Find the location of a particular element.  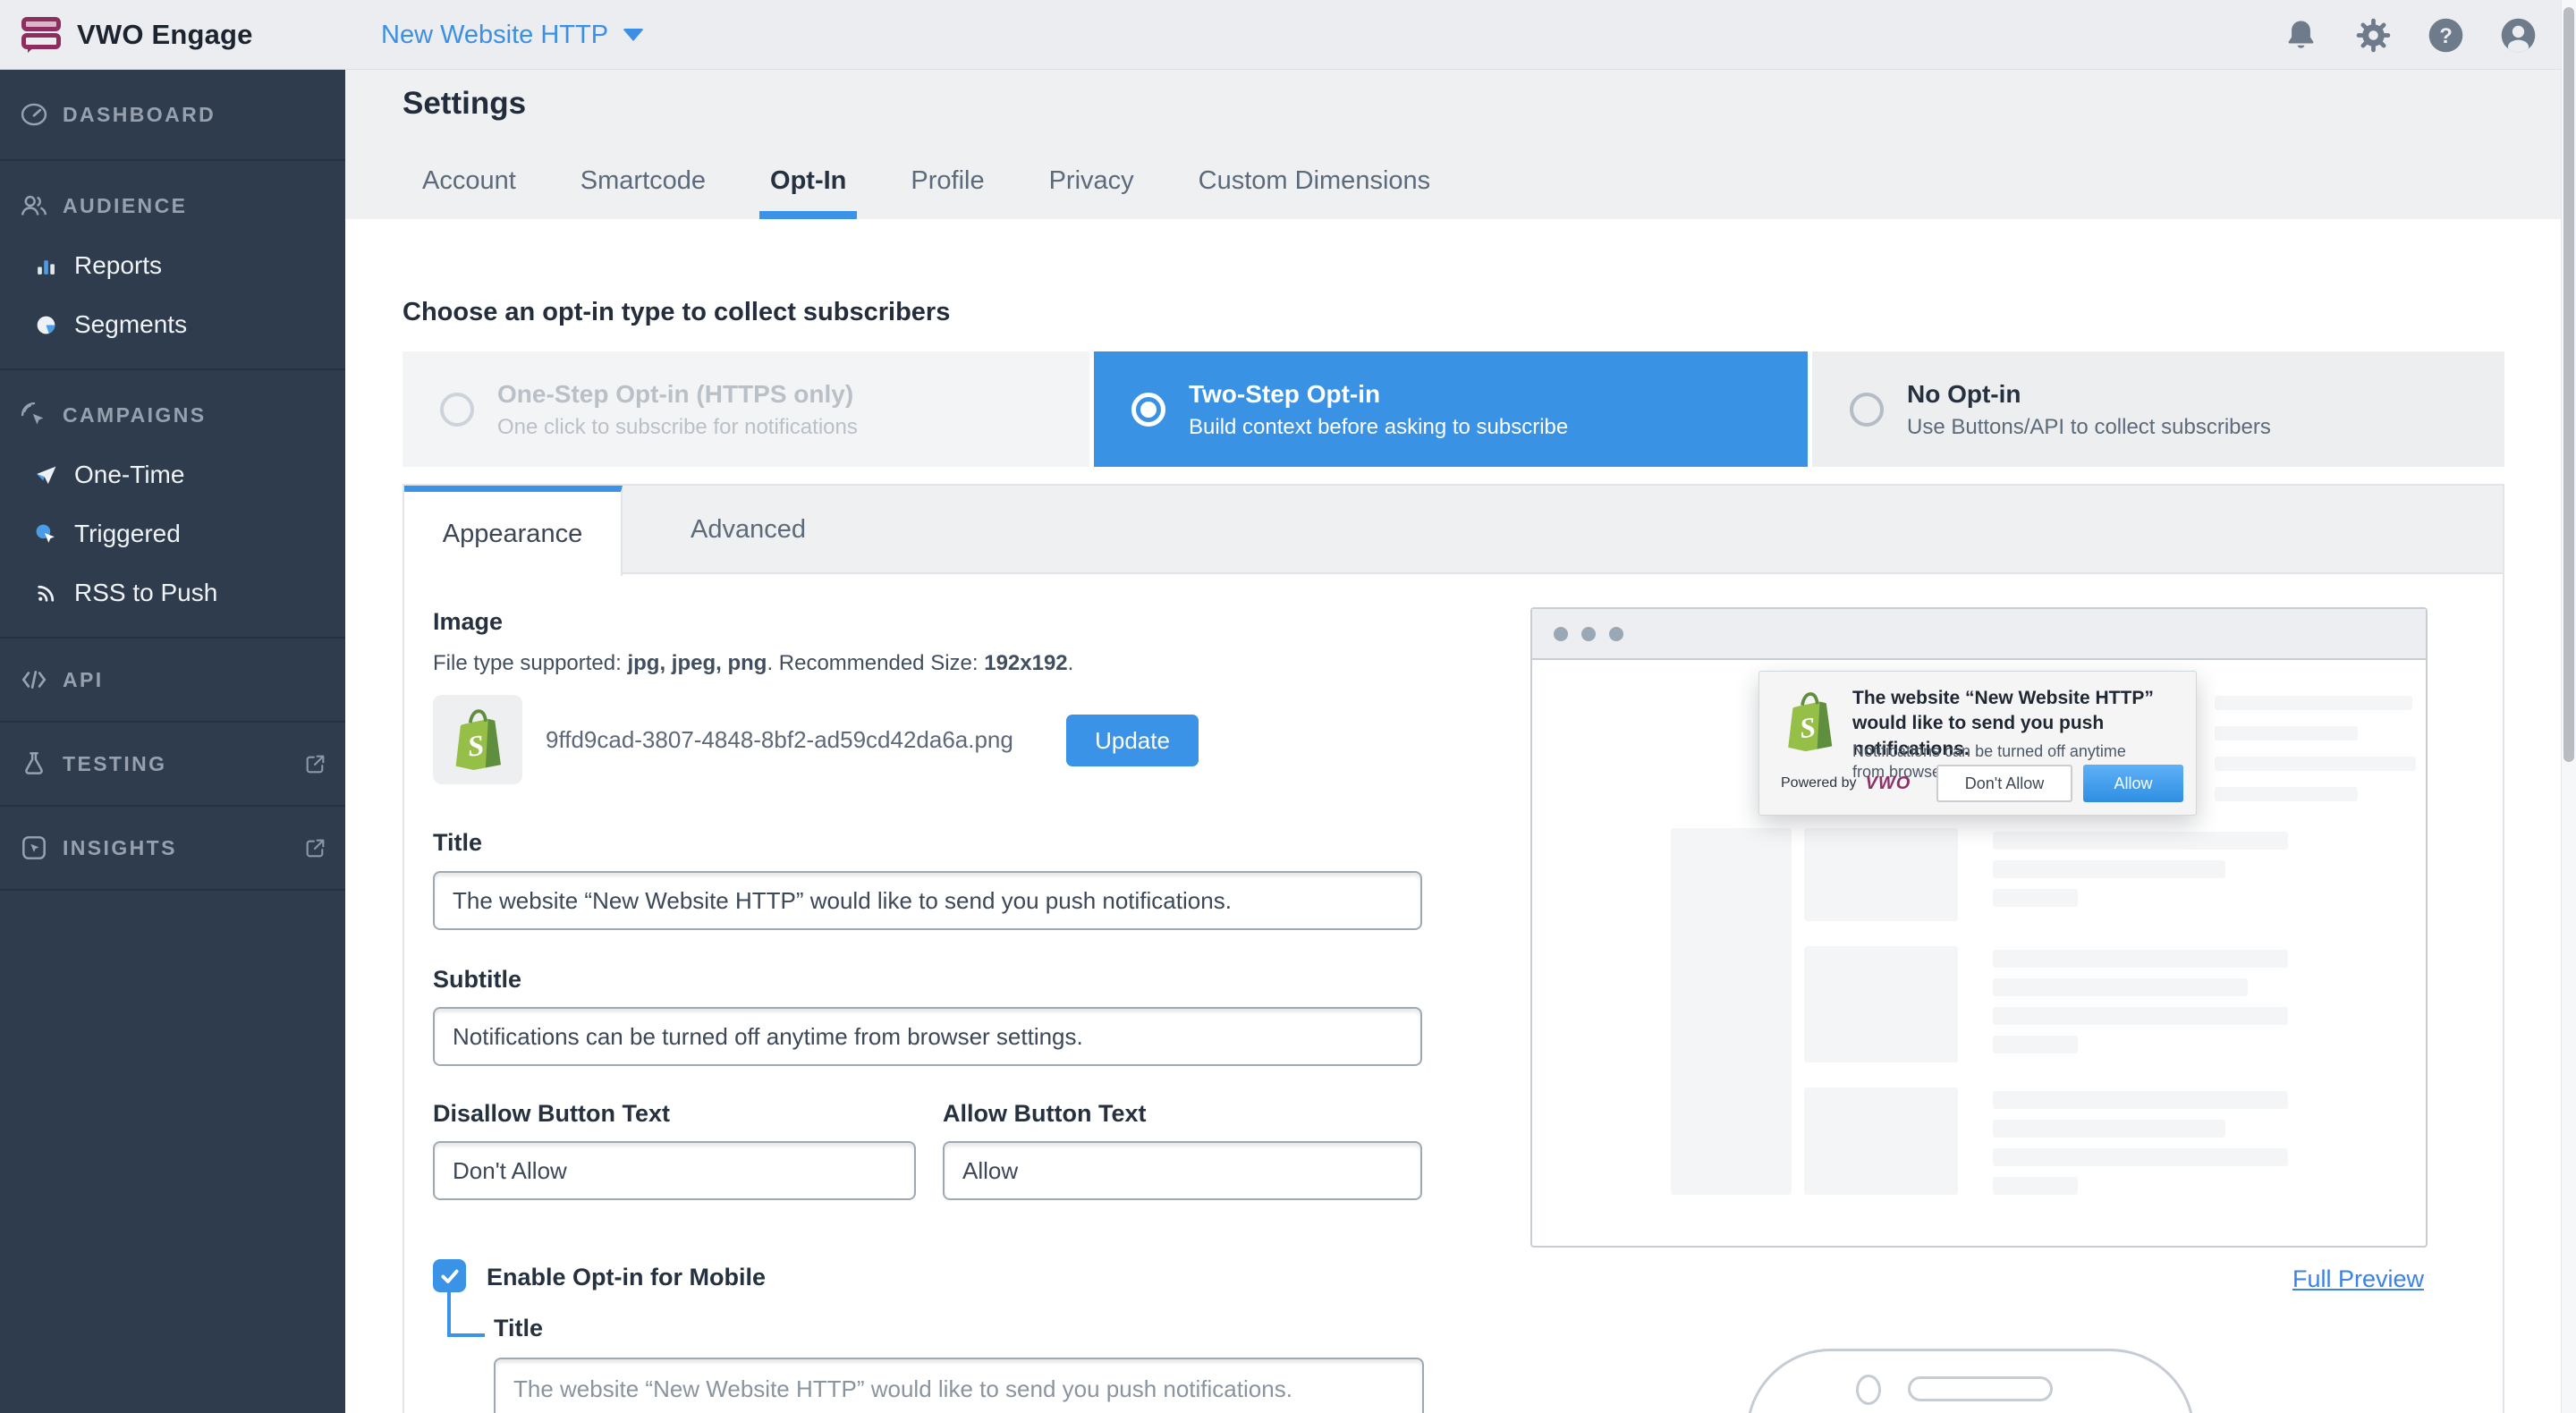

user-avatar-icon is located at coordinates (2518, 35).